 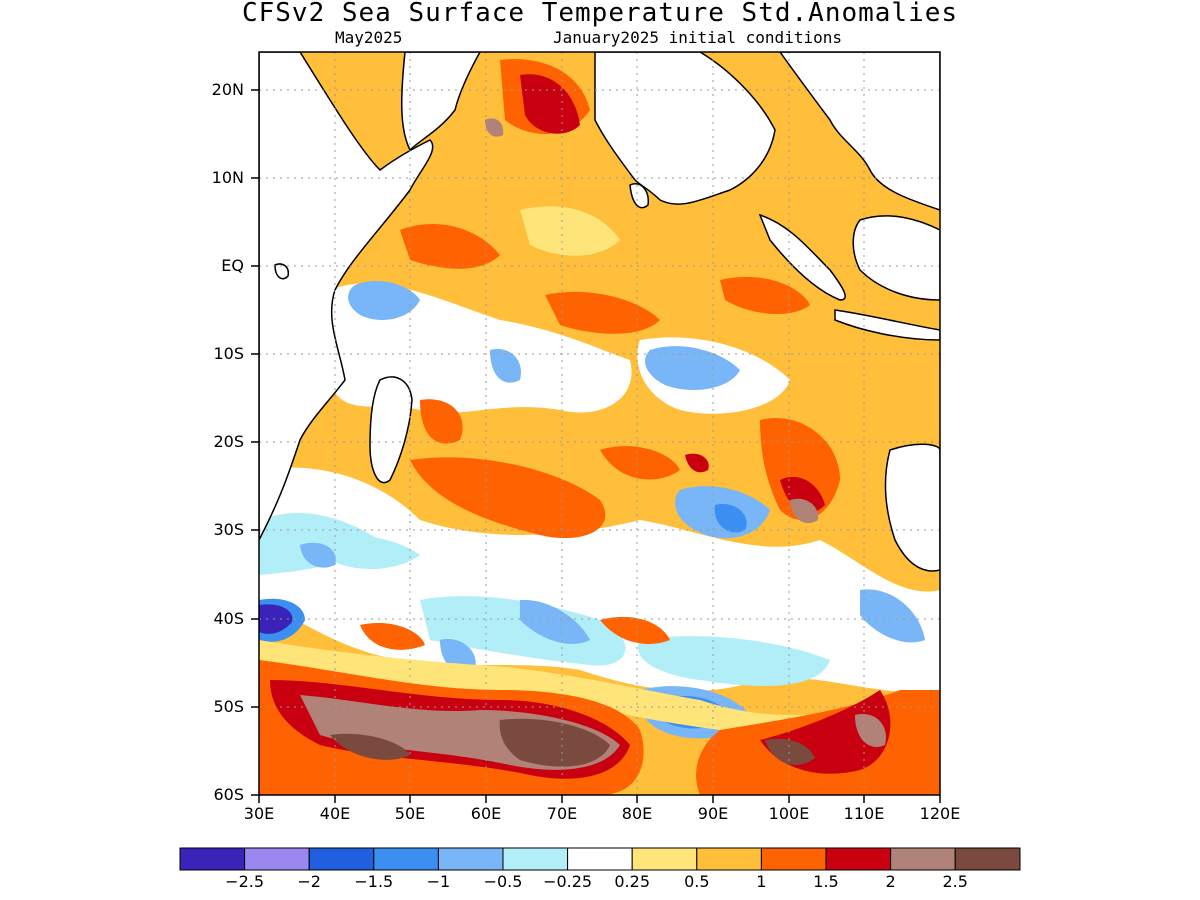 I want to click on colorbar-label: 2, so click(x=890, y=881).